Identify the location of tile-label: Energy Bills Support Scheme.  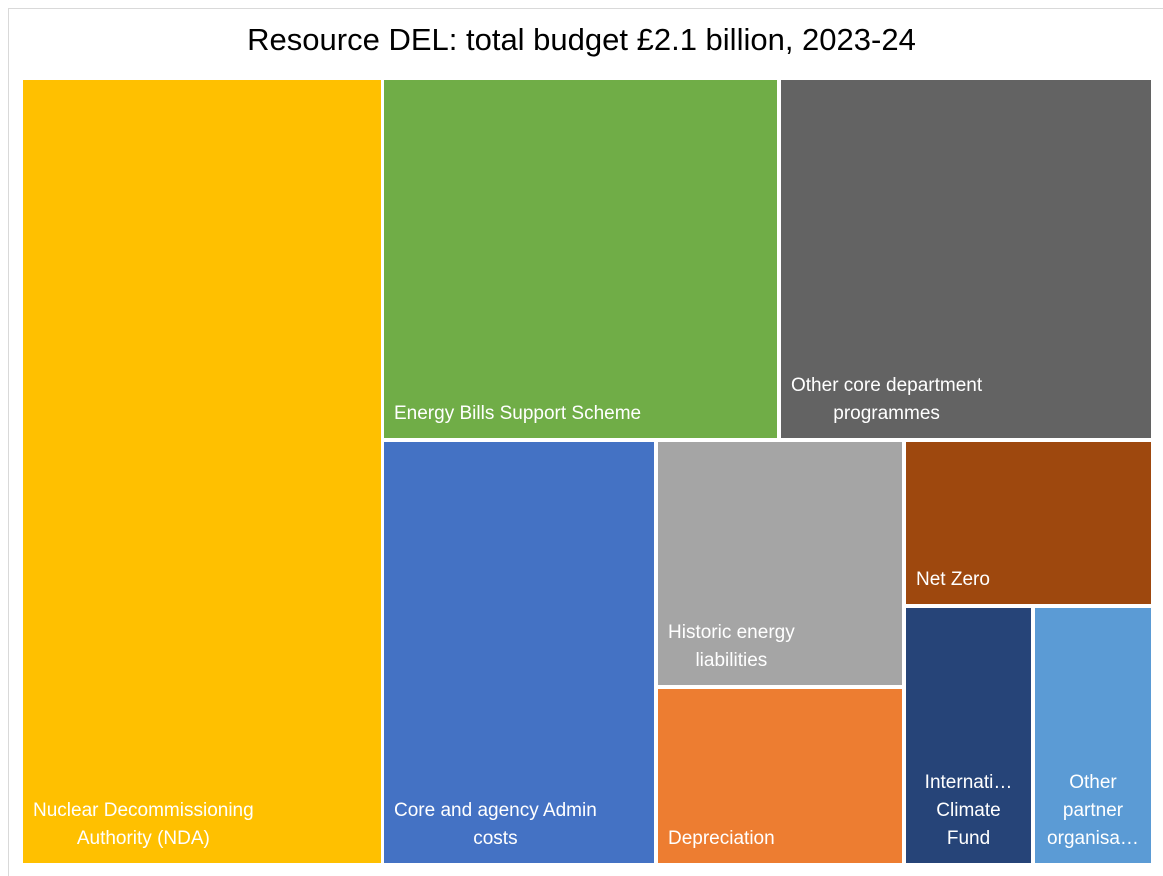
(518, 413).